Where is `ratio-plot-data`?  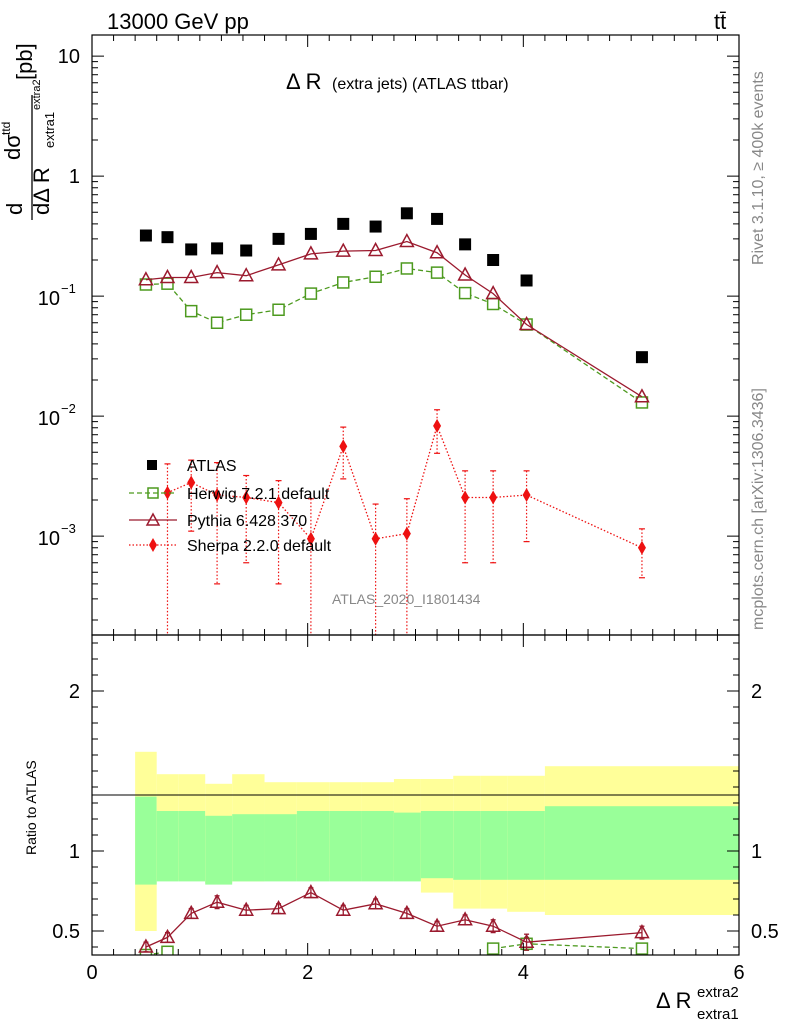
ratio-plot-data is located at coordinates (394, 919).